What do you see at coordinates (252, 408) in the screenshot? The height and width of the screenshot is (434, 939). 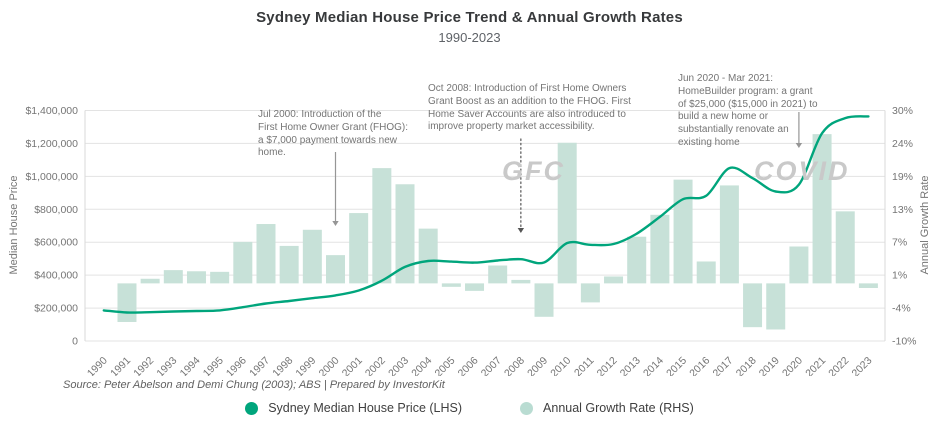 I see `legend-swatch-median-price` at bounding box center [252, 408].